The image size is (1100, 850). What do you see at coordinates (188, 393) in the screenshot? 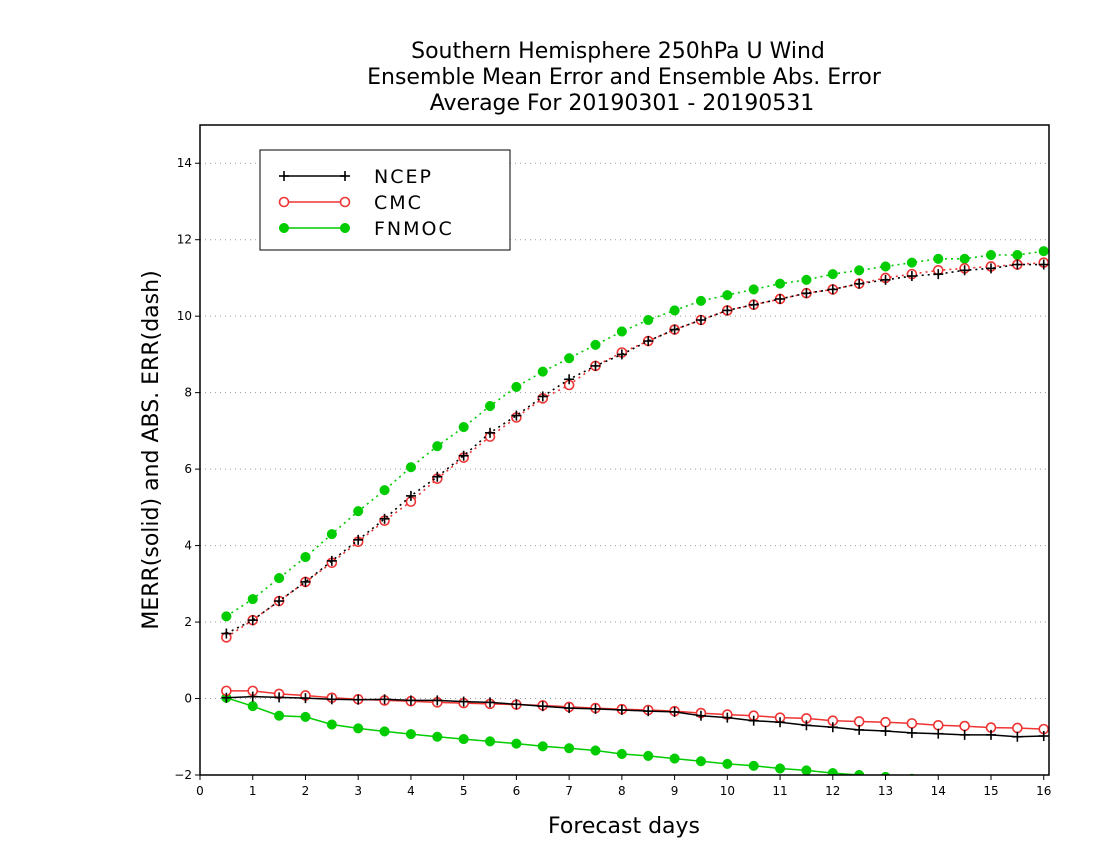
I see `y-tick-label-5: 8` at bounding box center [188, 393].